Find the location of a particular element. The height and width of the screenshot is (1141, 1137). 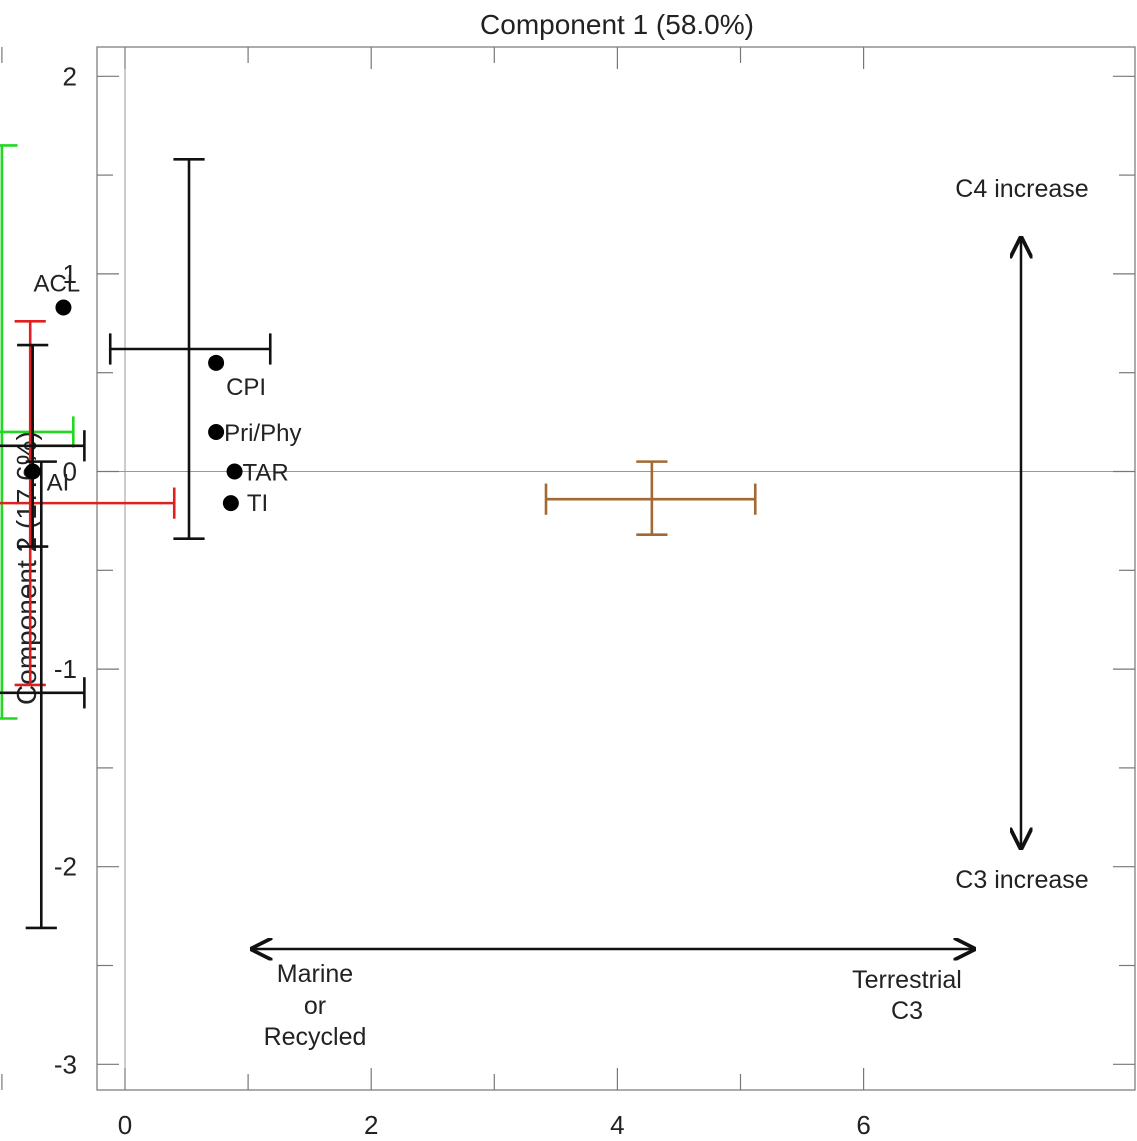

loading-label: ACL is located at coordinates (56, 283).